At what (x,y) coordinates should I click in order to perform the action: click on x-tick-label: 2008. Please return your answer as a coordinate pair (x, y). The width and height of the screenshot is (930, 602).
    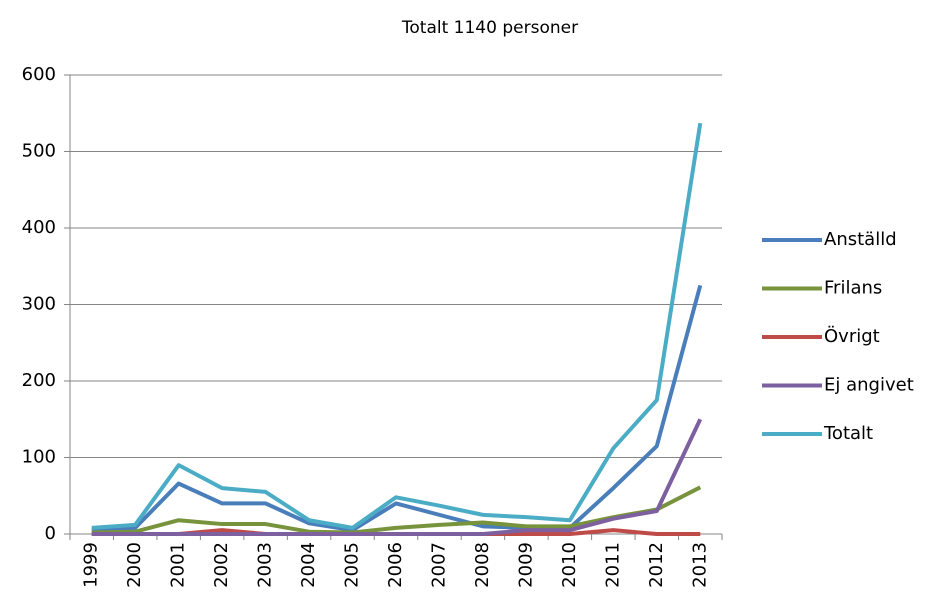
    Looking at the image, I should click on (482, 565).